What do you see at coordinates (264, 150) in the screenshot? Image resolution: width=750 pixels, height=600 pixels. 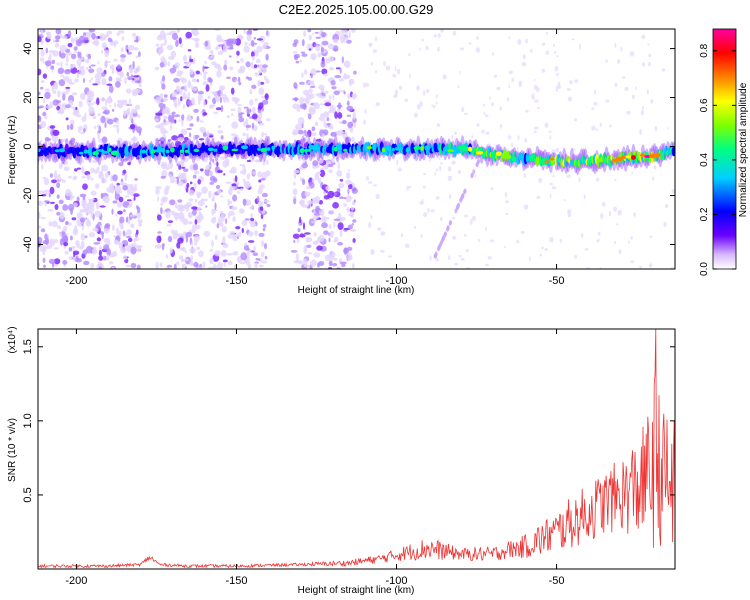 I see `ridge-peak` at bounding box center [264, 150].